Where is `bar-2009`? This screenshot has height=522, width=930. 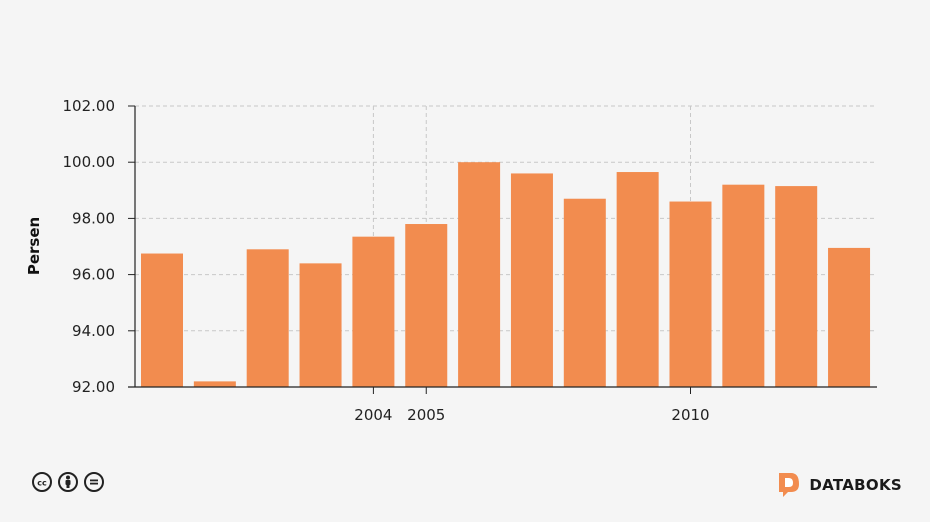 bar-2009 is located at coordinates (637, 279).